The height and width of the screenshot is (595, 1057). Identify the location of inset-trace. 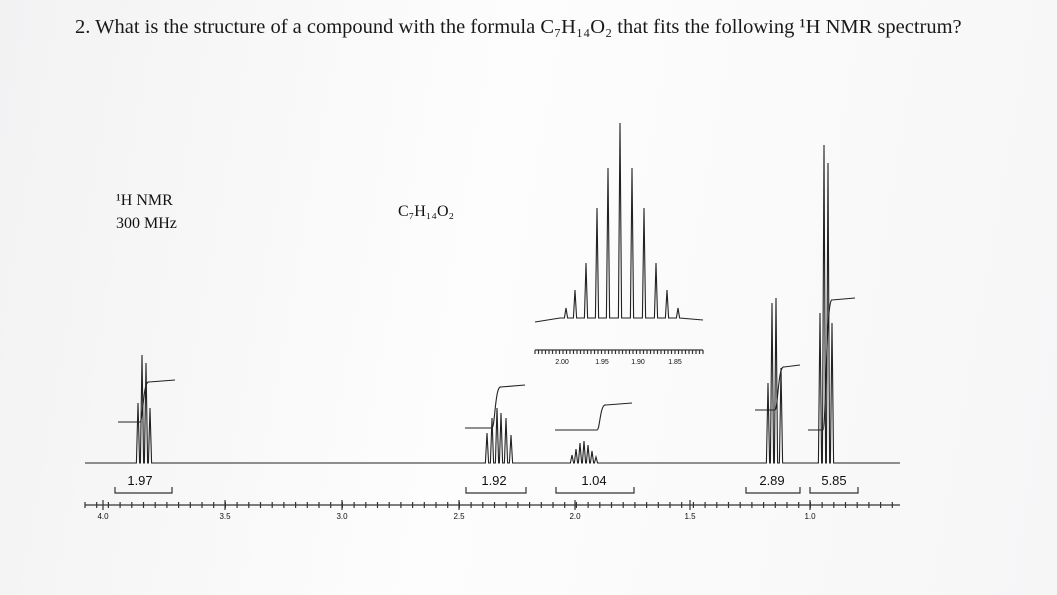
(619, 222).